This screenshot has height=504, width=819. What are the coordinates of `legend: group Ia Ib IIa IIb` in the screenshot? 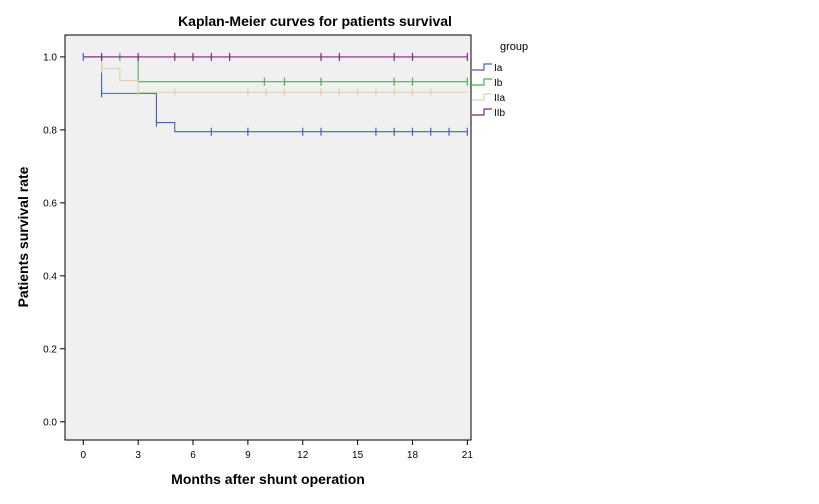 It's located at (500, 80).